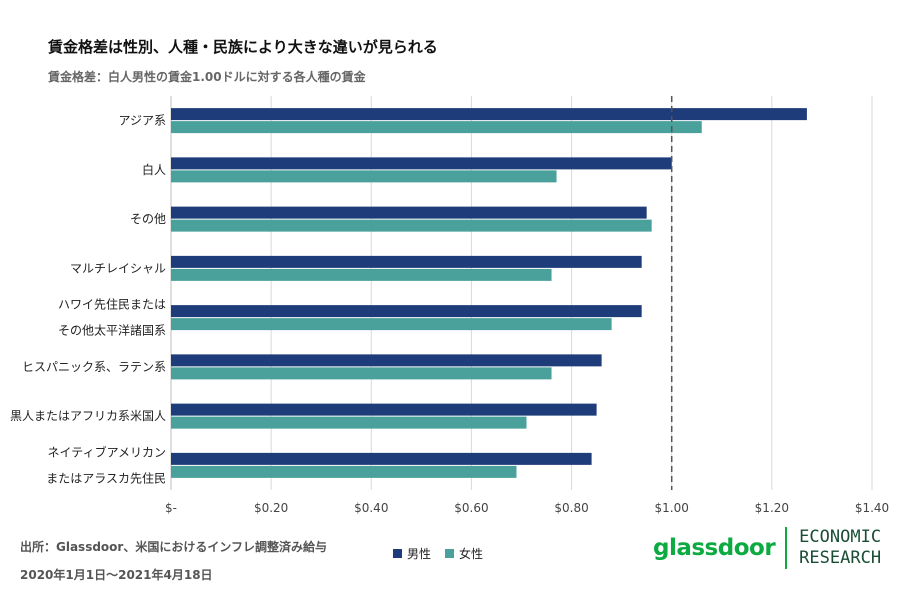  What do you see at coordinates (94, 367) in the screenshot?
I see `category-label-5-0: ヒスパニック系、ラテン系` at bounding box center [94, 367].